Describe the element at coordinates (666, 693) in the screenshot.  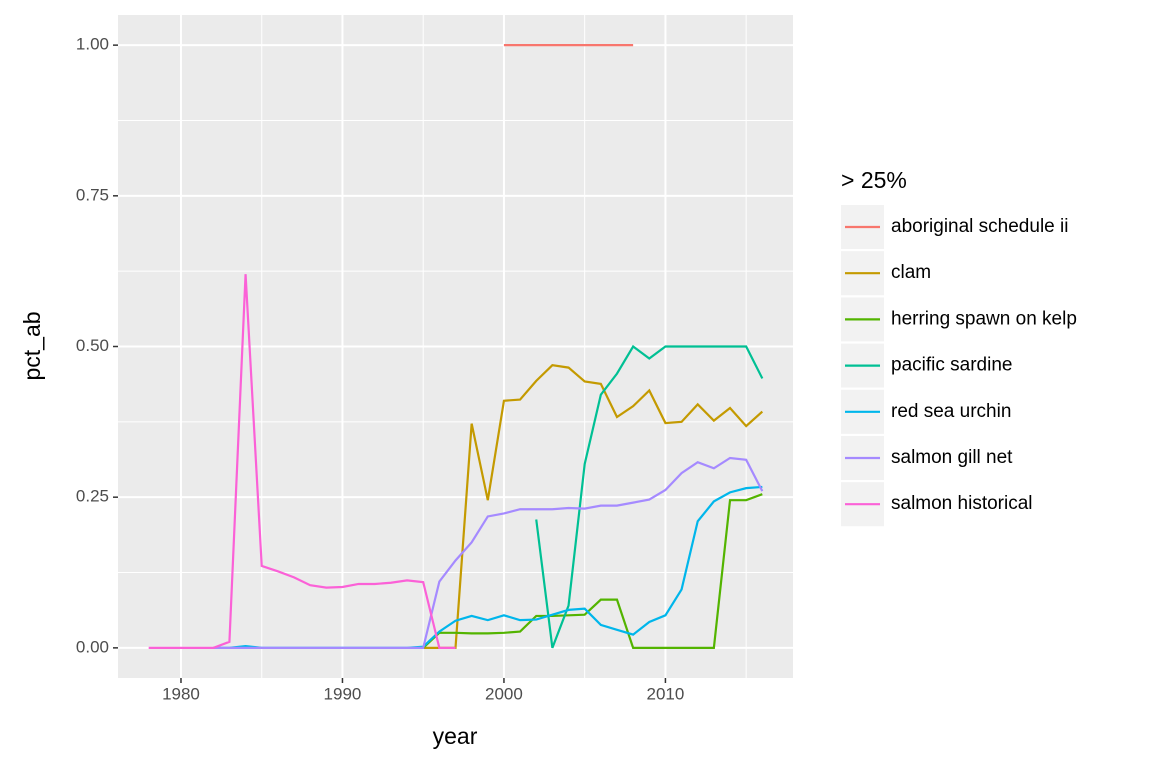
I see `x-tick-label: 2010` at that location.